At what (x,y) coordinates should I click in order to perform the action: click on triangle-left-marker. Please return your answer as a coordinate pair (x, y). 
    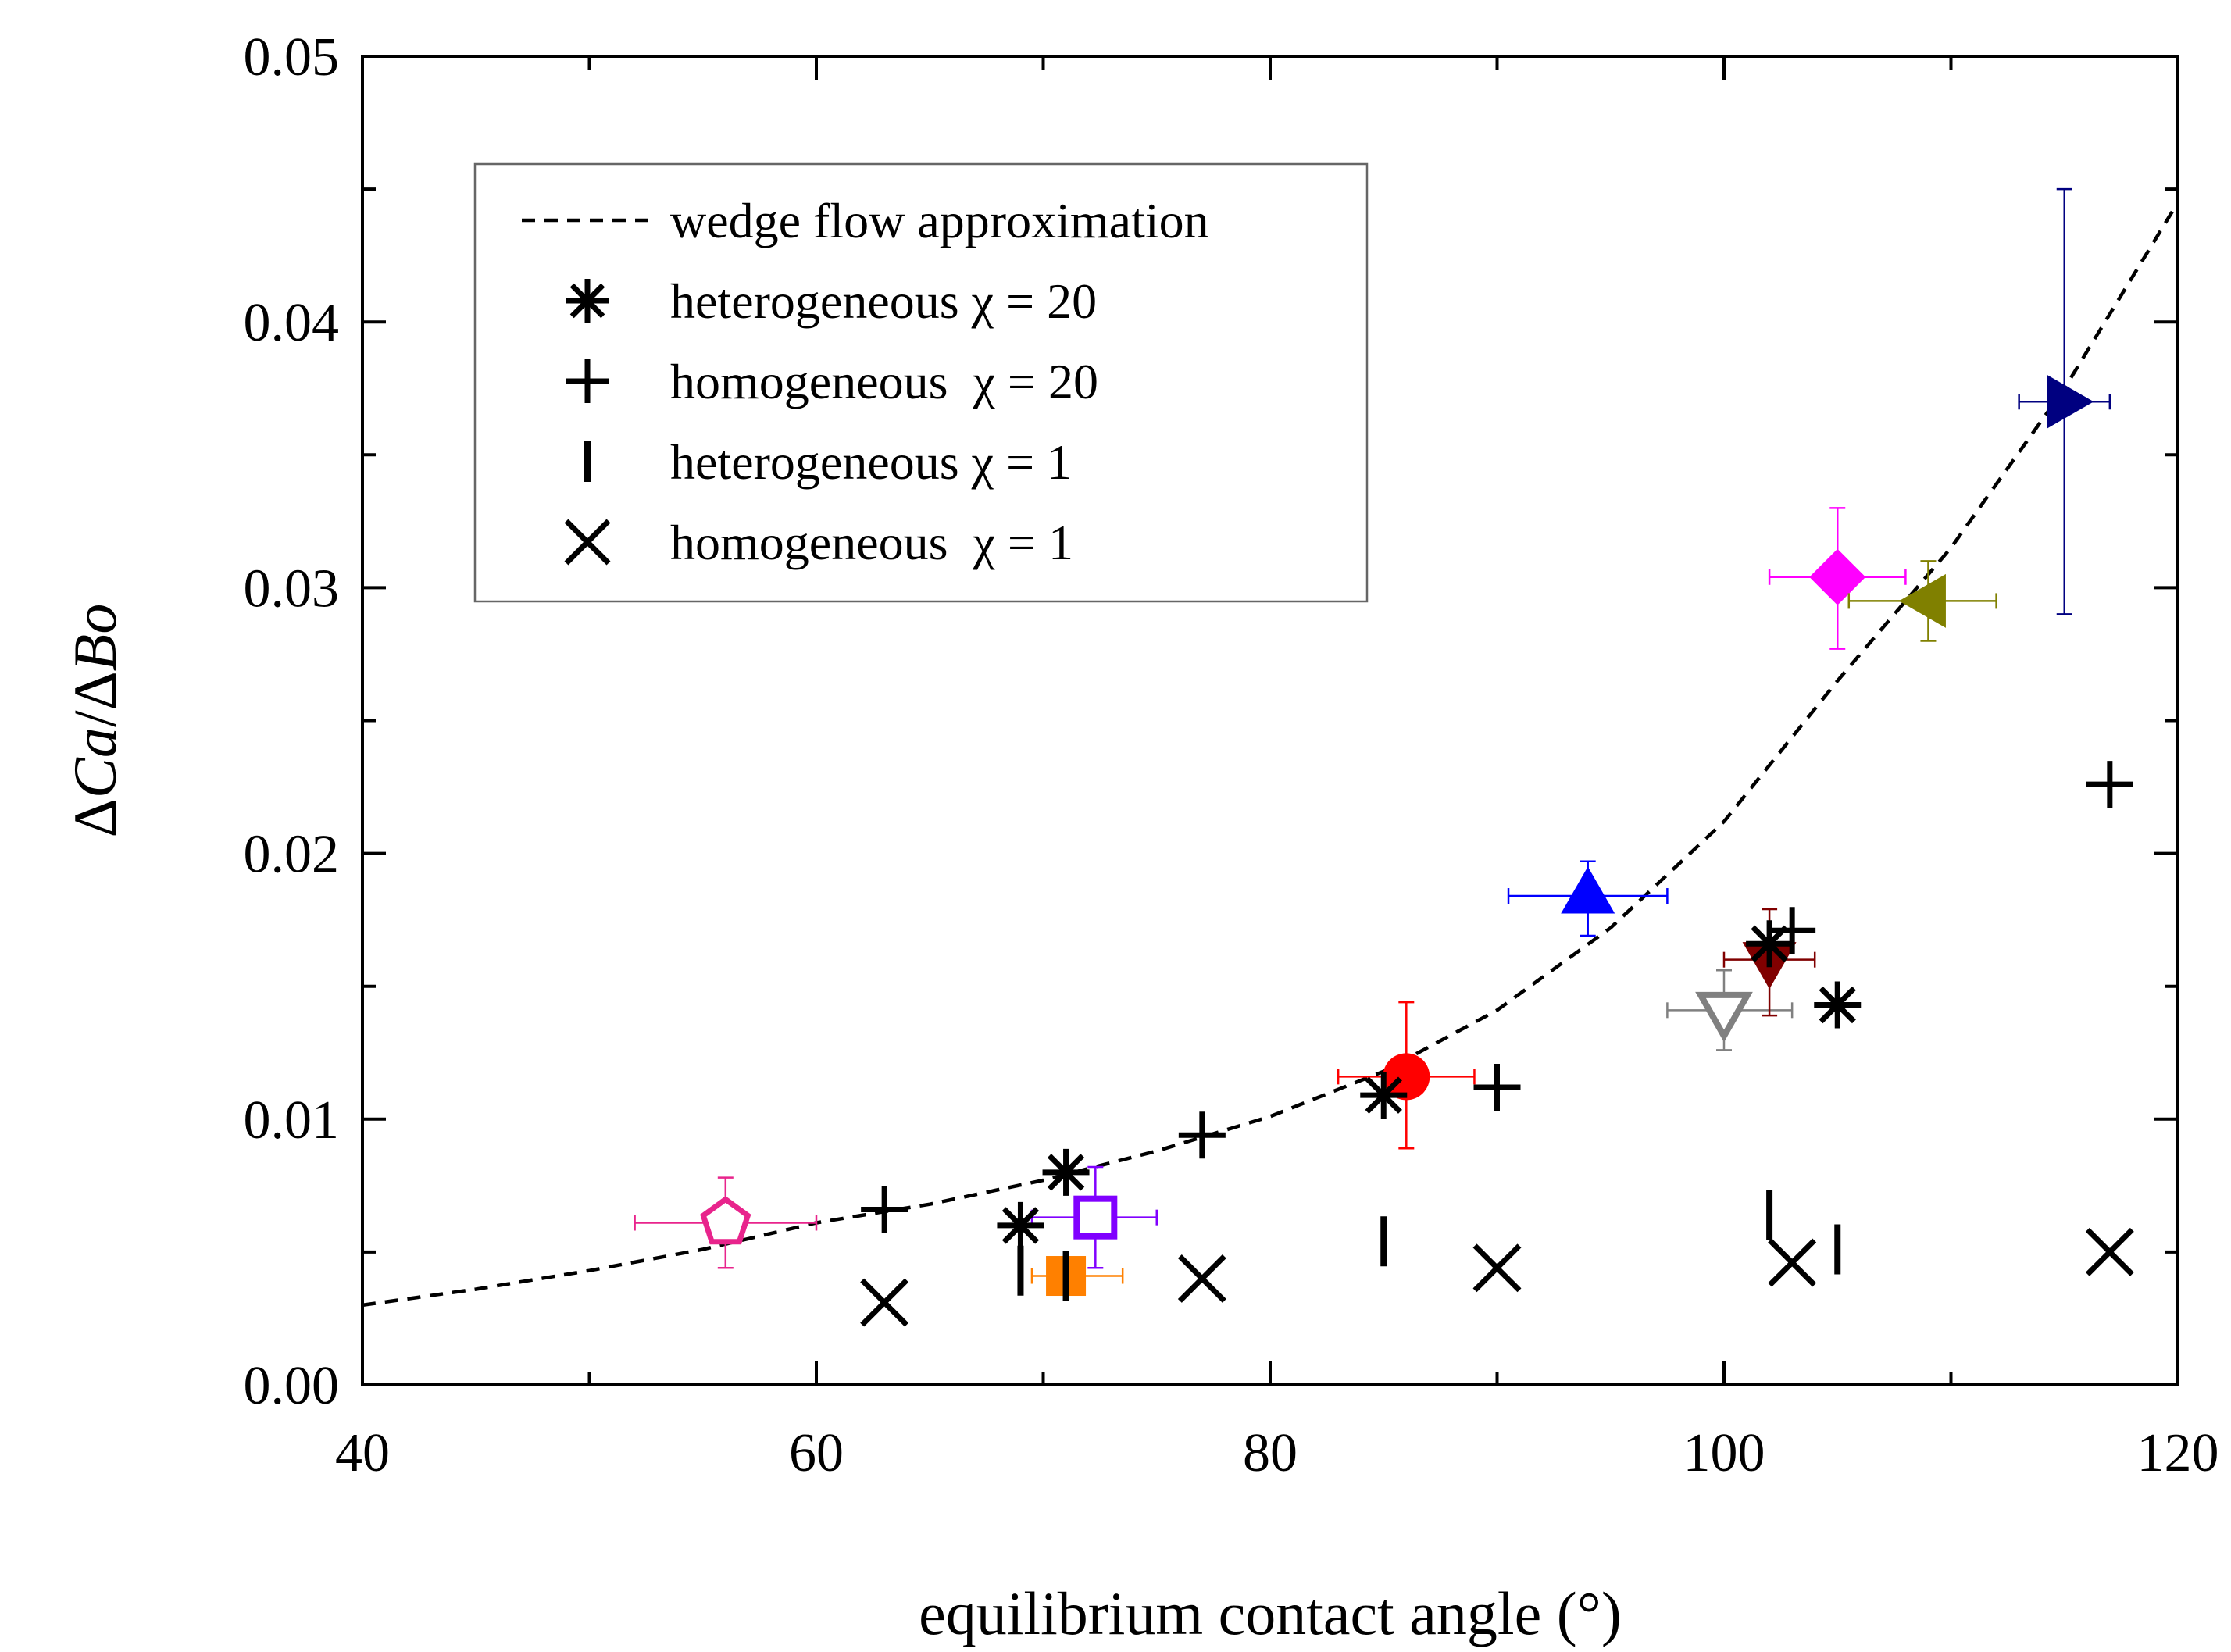
    Looking at the image, I should click on (1922, 600).